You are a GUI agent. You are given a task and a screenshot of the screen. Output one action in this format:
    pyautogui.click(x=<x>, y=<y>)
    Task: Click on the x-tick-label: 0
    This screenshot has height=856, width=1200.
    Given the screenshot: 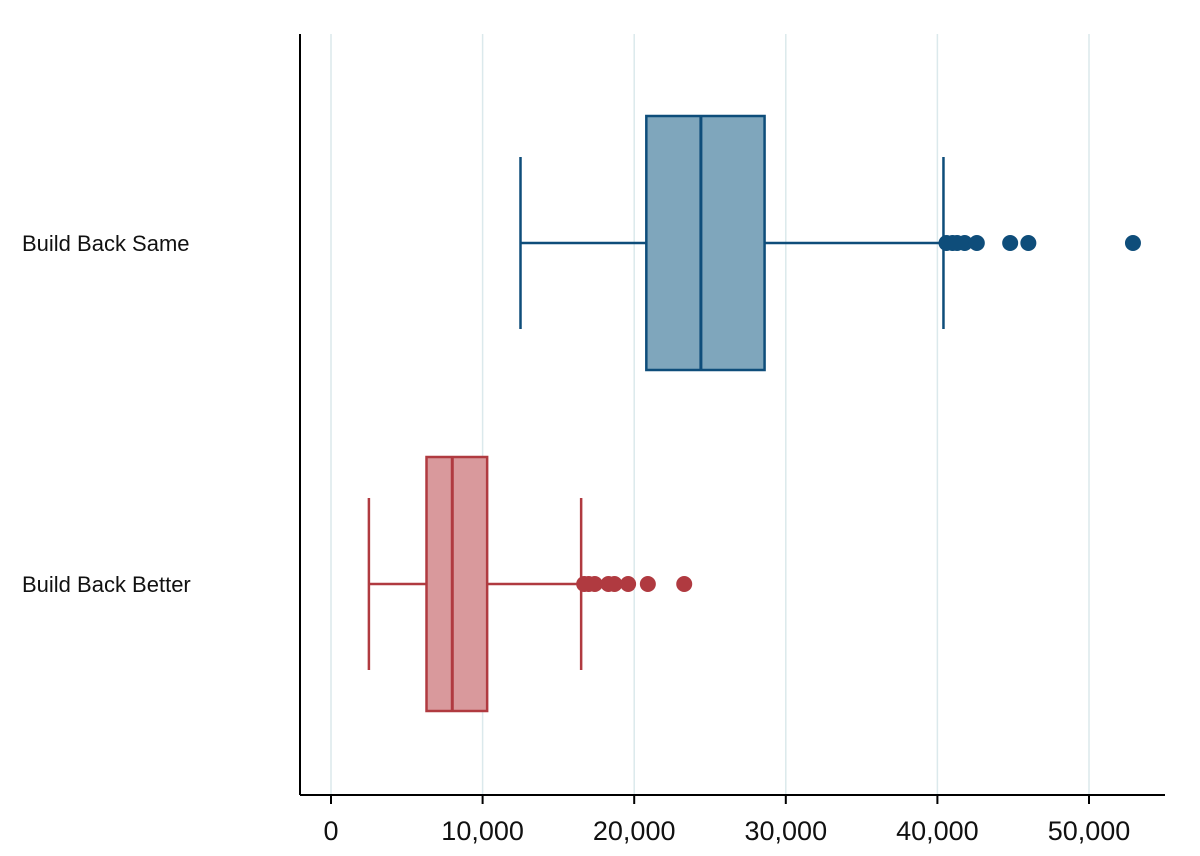 What is the action you would take?
    pyautogui.click(x=330, y=831)
    